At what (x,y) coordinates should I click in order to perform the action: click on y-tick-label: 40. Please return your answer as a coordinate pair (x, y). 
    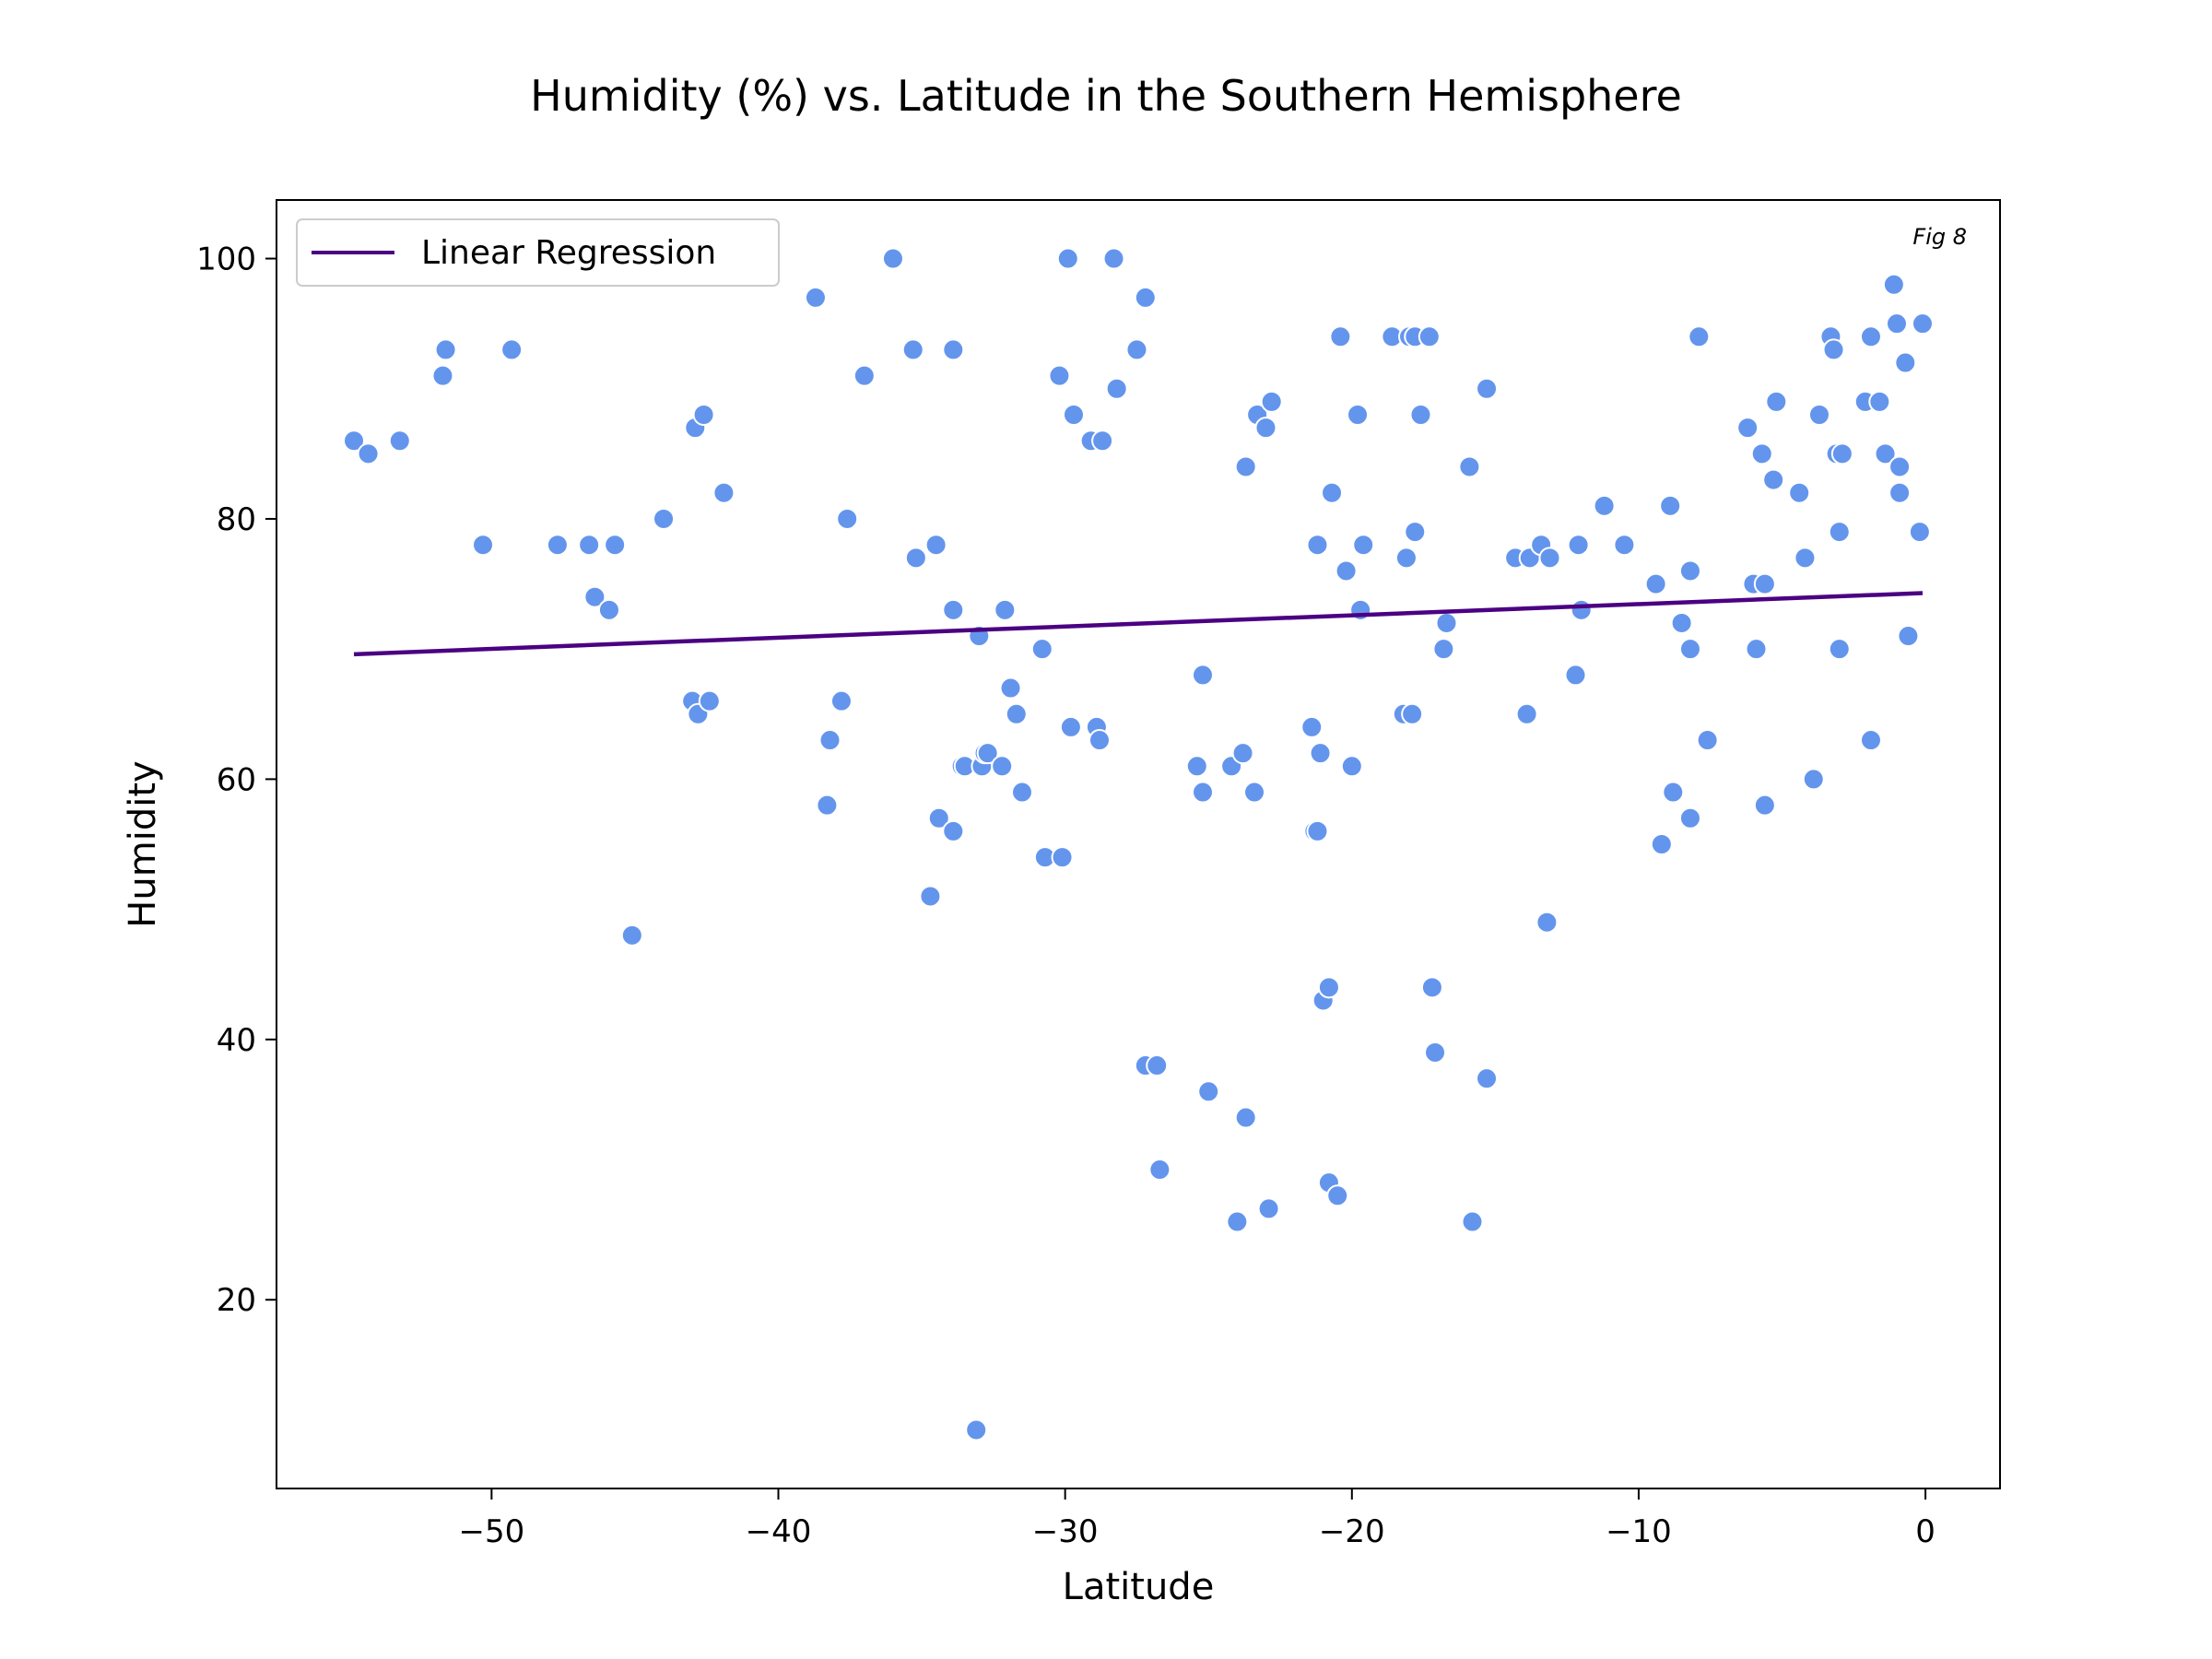
    Looking at the image, I should click on (236, 1040).